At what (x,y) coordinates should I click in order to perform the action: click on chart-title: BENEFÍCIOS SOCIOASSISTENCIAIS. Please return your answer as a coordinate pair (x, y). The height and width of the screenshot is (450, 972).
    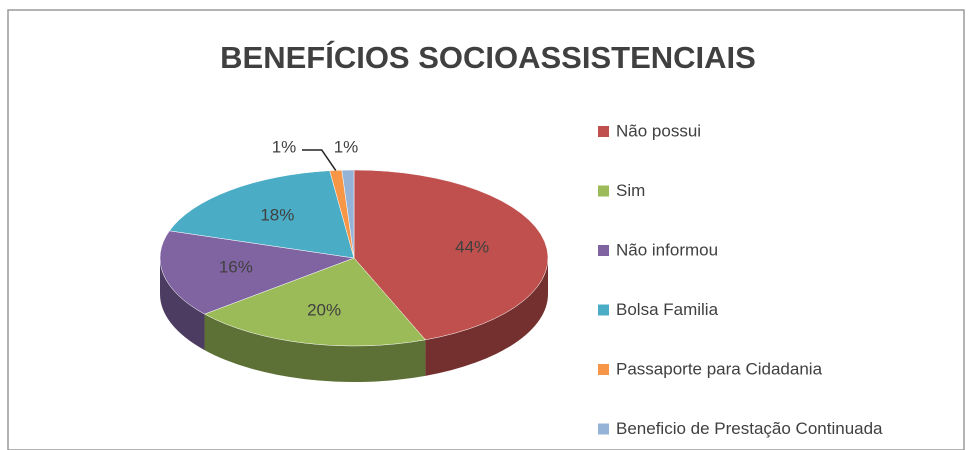
    Looking at the image, I should click on (488, 57).